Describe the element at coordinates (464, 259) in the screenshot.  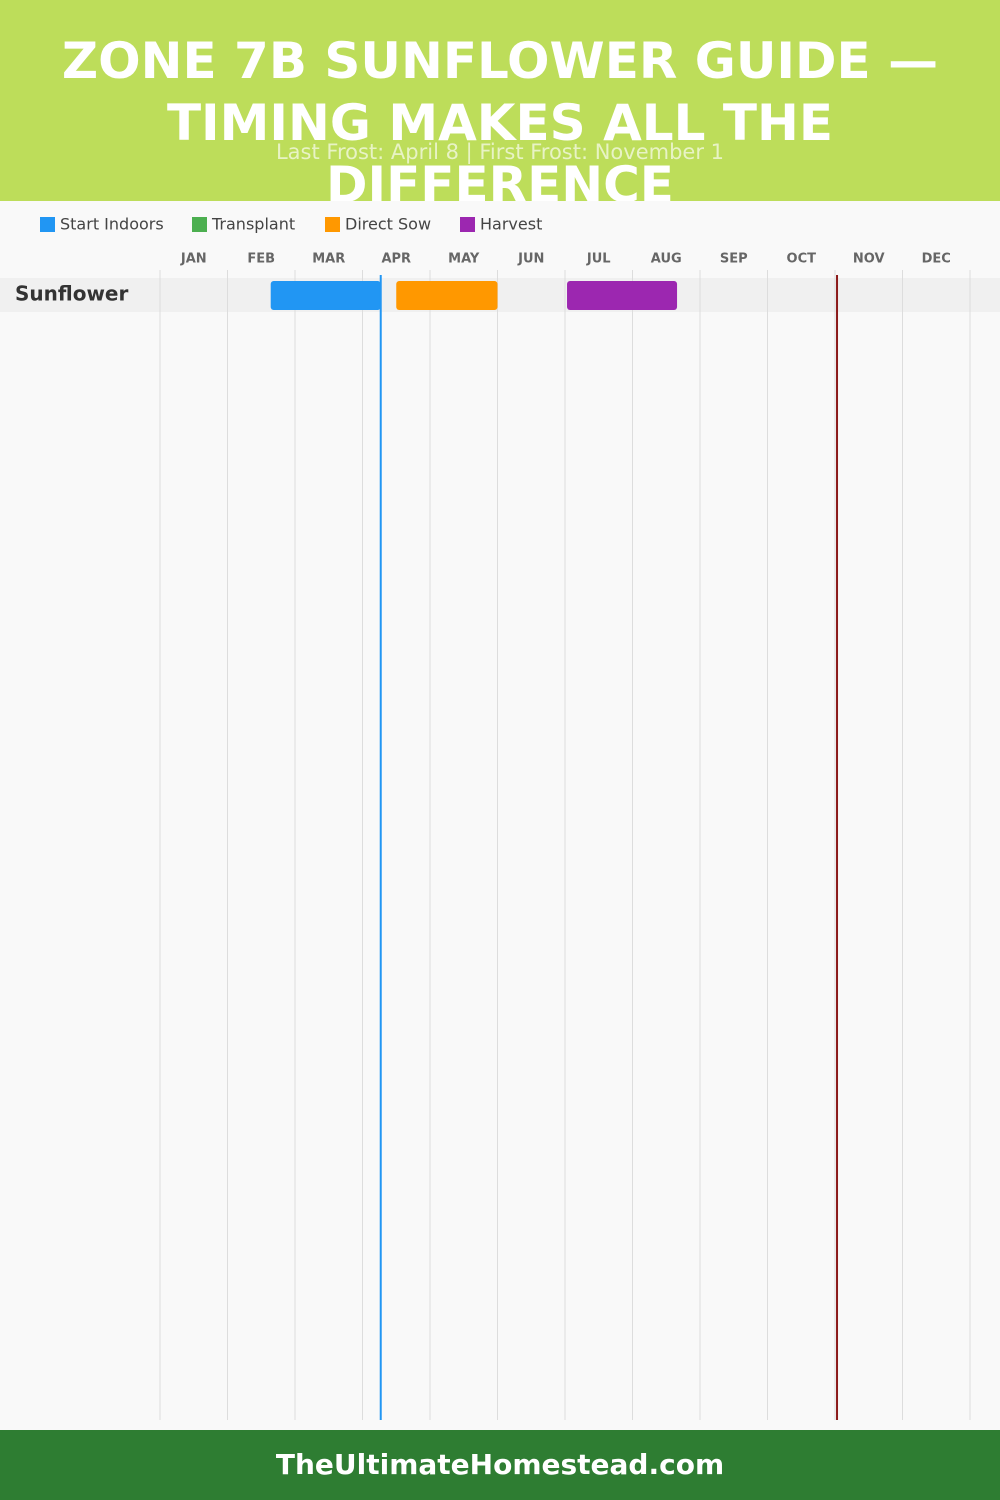
I see `month-label: MAY` at that location.